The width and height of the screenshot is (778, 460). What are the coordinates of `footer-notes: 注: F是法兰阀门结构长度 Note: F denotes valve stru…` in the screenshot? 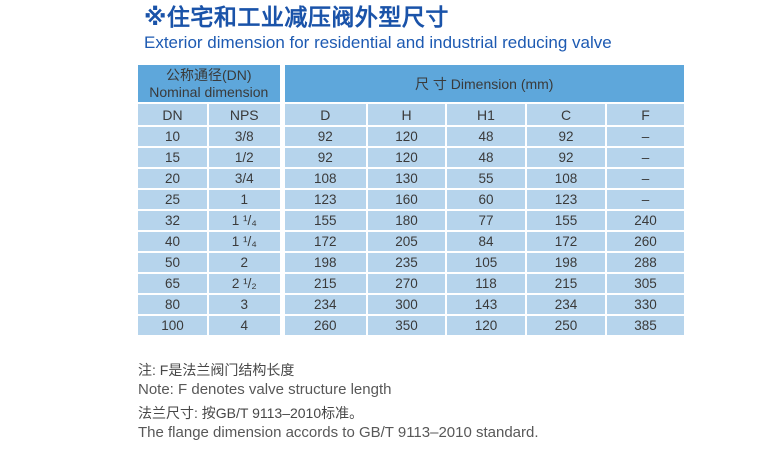 It's located at (338, 401).